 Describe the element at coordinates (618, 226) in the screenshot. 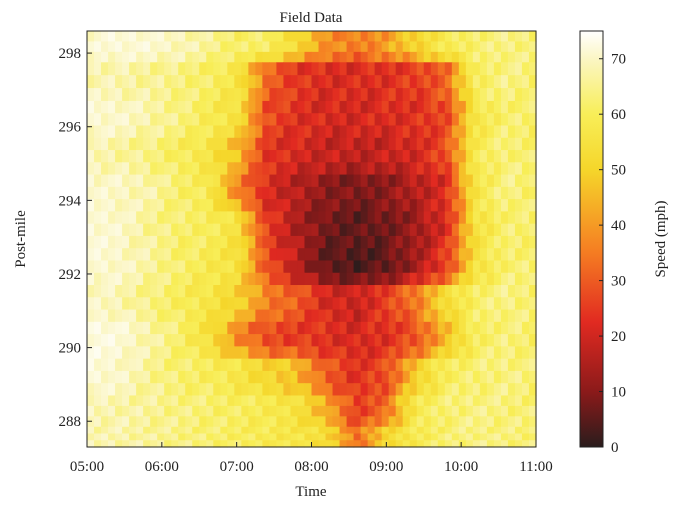

I see `colorbar-tick-label: 40` at that location.